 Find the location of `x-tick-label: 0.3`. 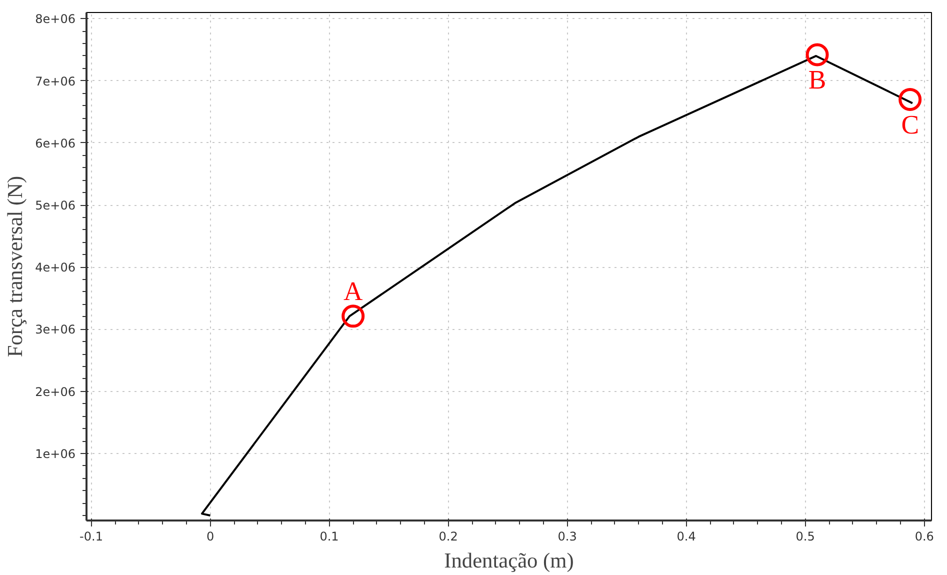

x-tick-label: 0.3 is located at coordinates (567, 537).